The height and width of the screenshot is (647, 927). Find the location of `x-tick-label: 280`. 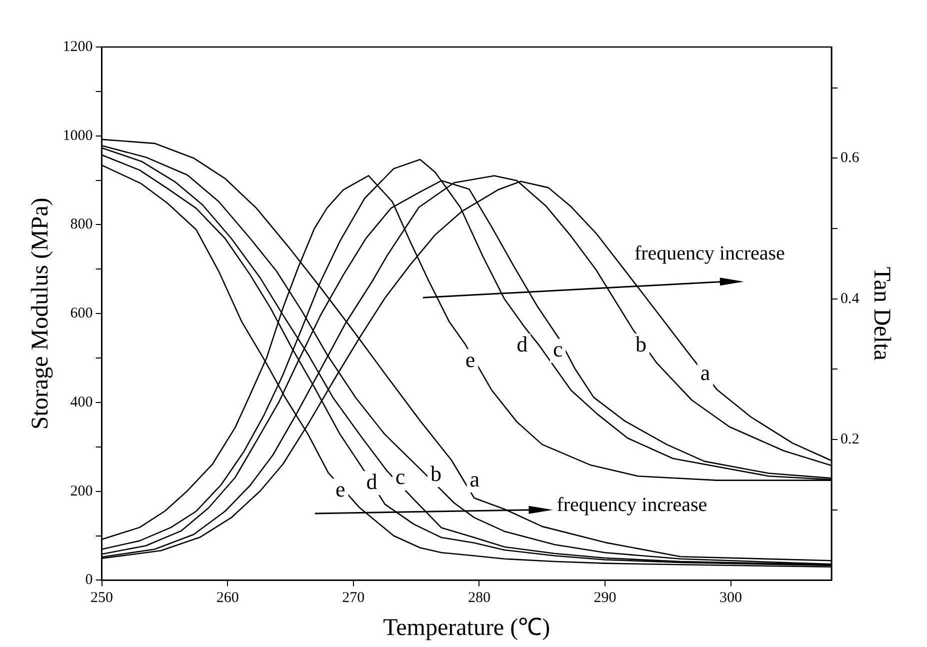

x-tick-label: 280 is located at coordinates (479, 598).